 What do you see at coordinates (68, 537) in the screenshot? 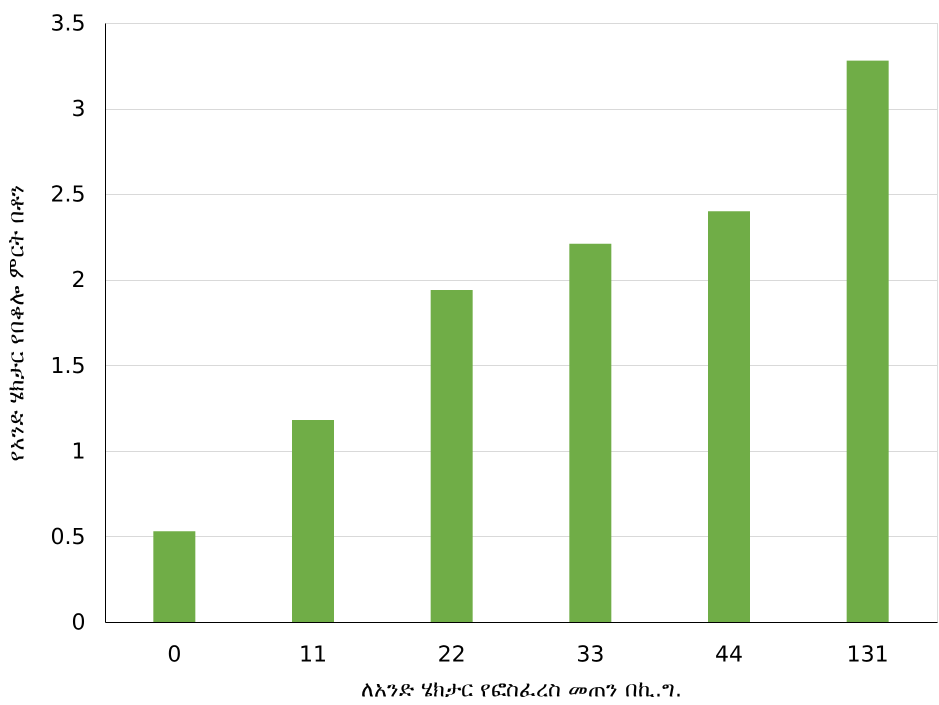
I see `y-tick-label: 0.5` at bounding box center [68, 537].